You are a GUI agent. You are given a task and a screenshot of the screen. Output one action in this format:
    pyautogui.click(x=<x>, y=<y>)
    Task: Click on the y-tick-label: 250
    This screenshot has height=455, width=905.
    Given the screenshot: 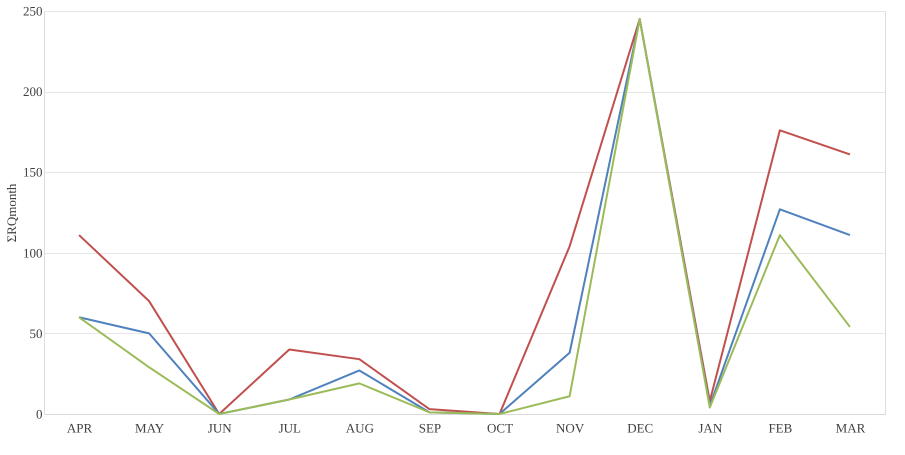 What is the action you would take?
    pyautogui.click(x=32, y=11)
    